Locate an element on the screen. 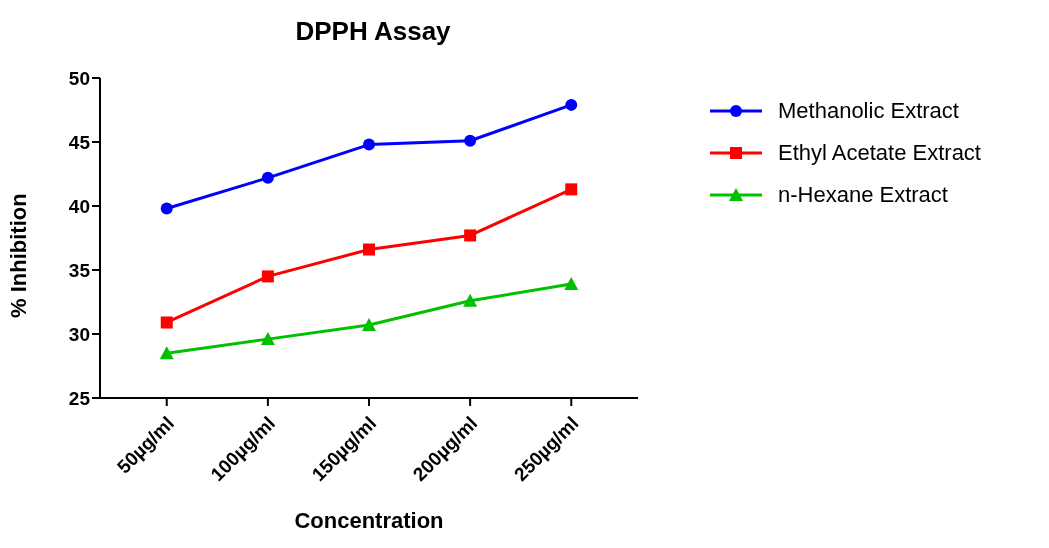  legend-label: n-Hexane Extract is located at coordinates (863, 195).